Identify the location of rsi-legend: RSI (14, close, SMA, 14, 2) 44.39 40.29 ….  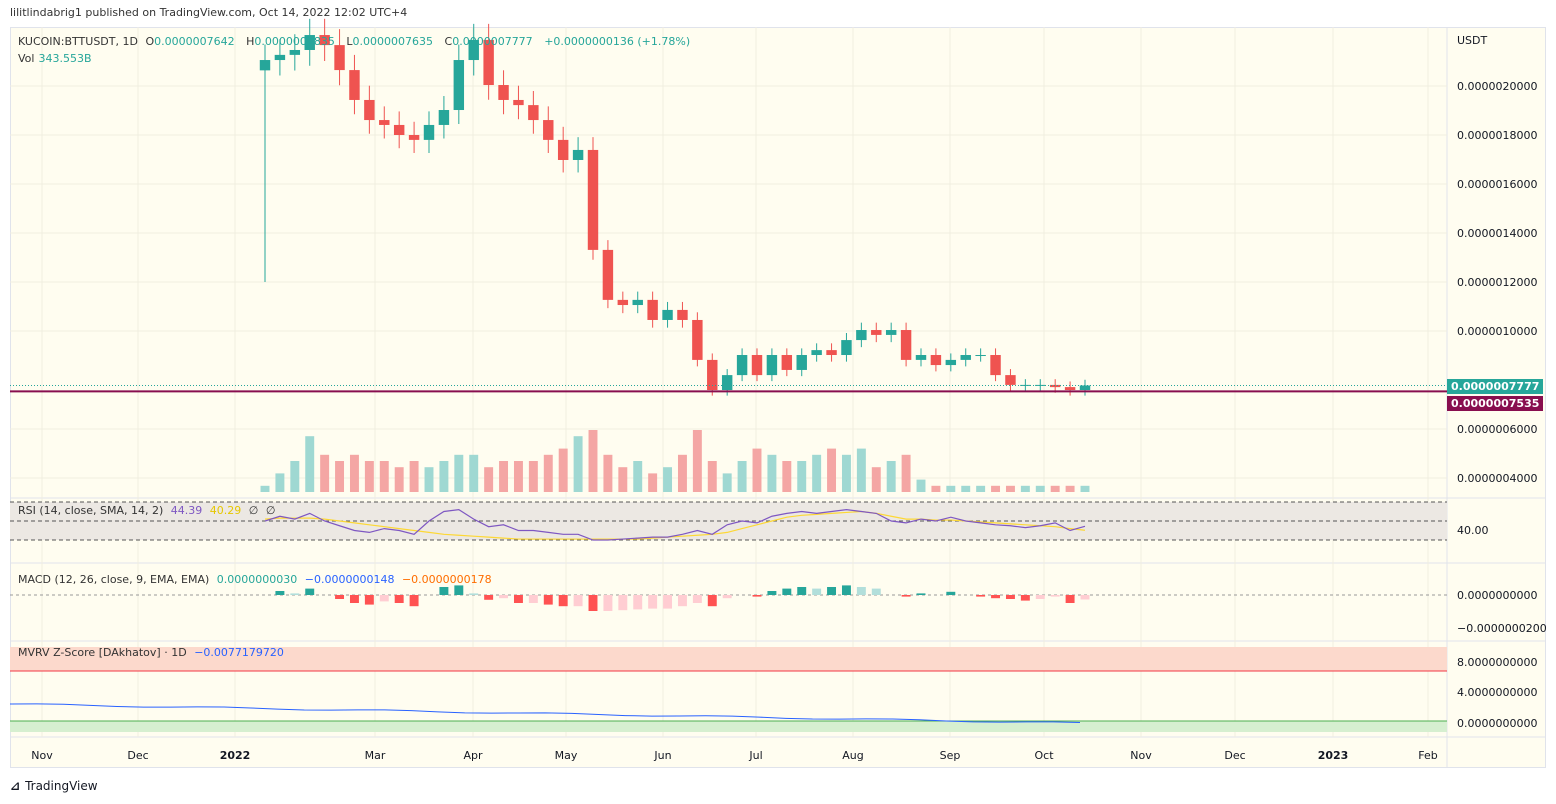
(148, 510).